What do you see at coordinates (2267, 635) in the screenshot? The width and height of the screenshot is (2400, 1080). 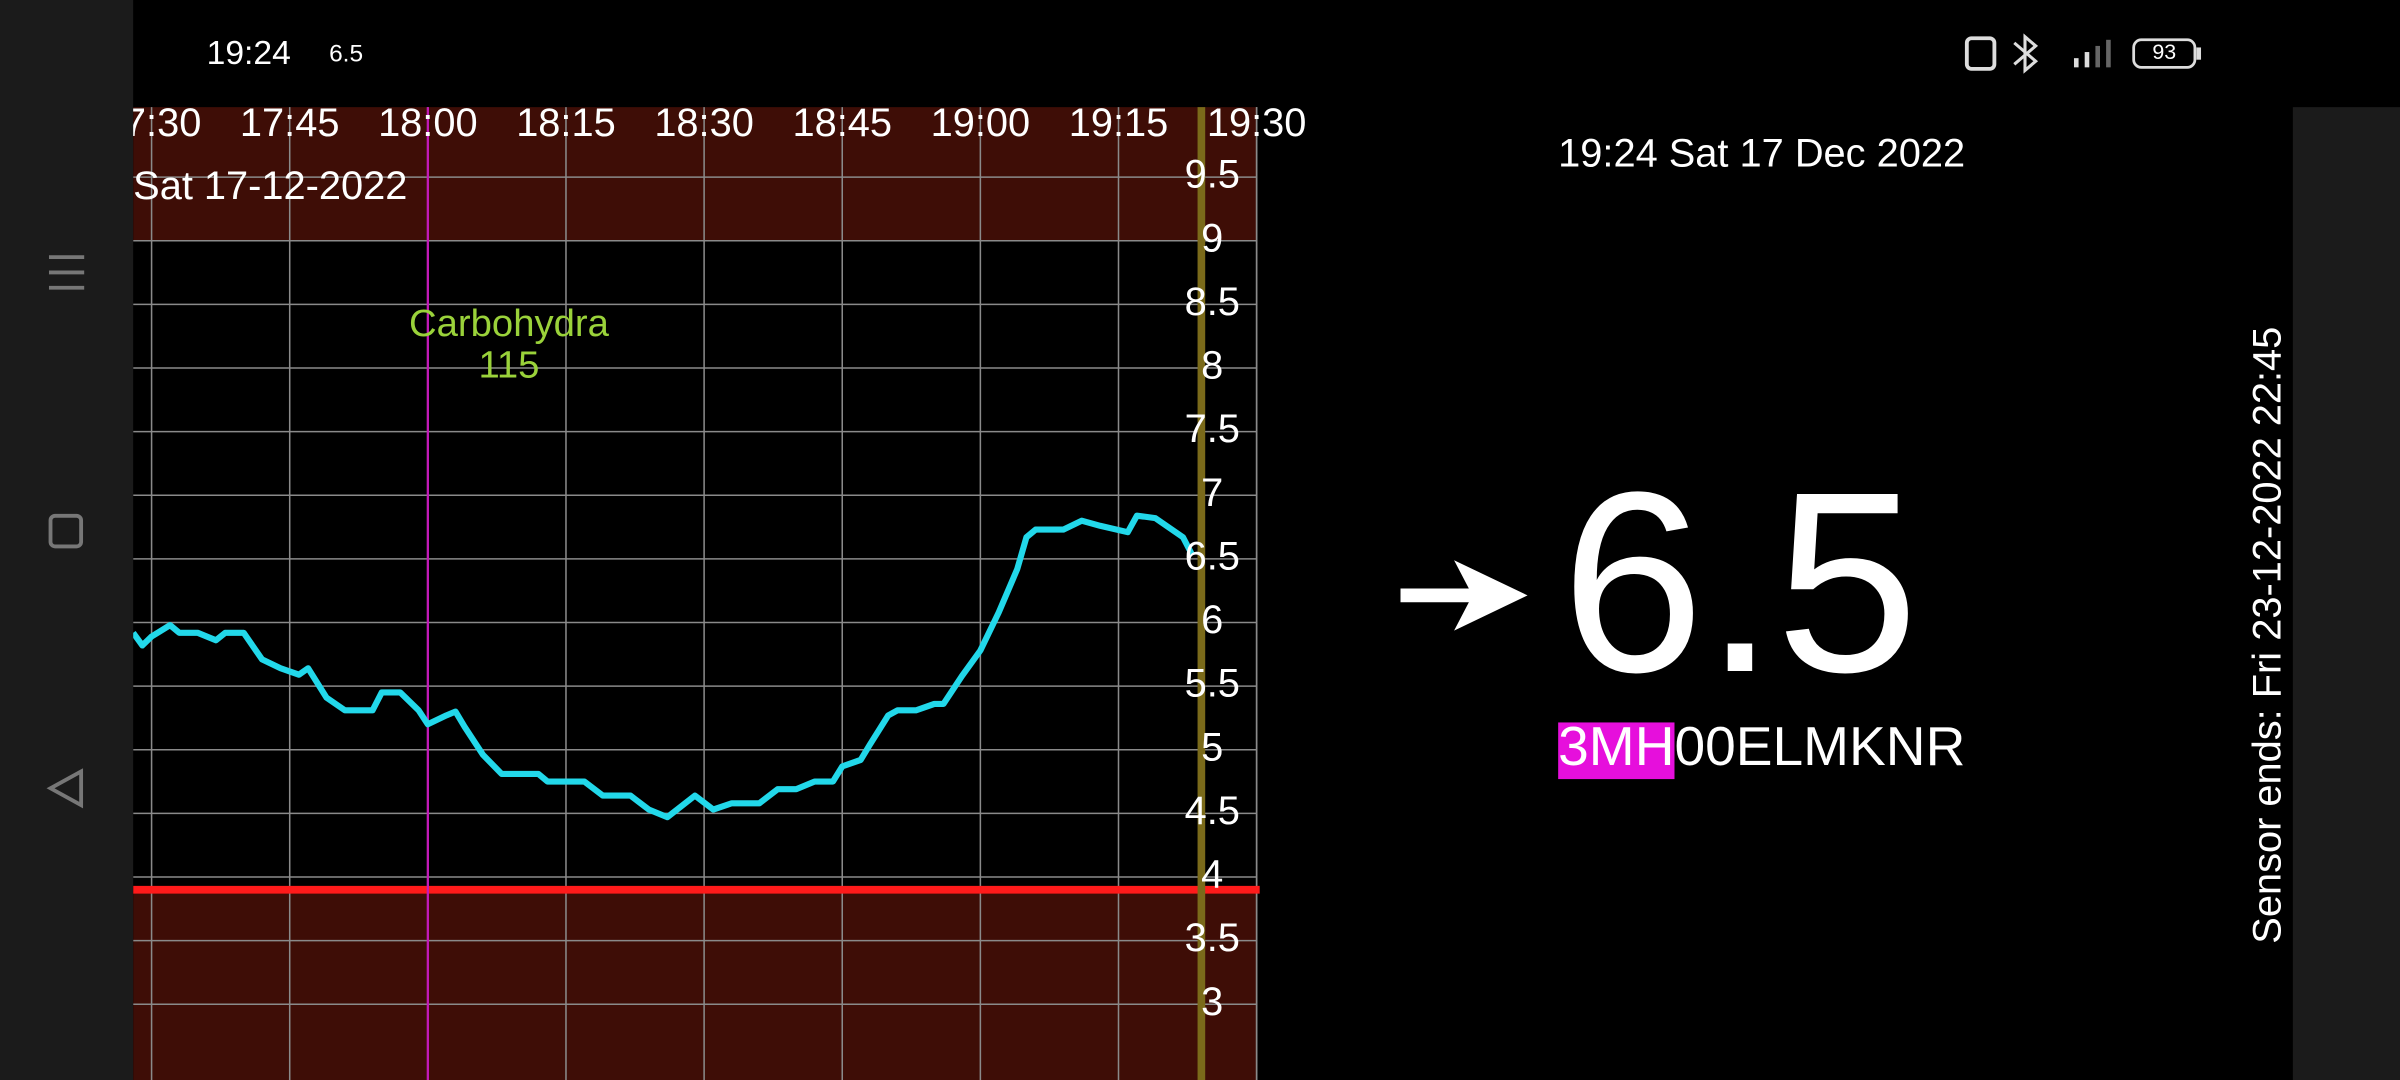 I see `sensor-ends: Sensor ends: Fri 23-12-2022 22:45` at bounding box center [2267, 635].